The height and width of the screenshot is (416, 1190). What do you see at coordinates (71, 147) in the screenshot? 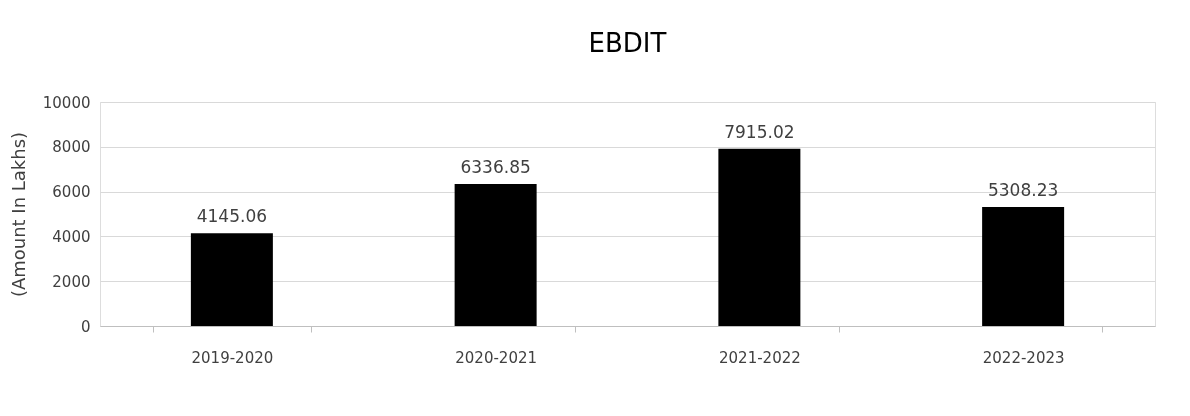
I see `y-tick-label: 8000` at bounding box center [71, 147].